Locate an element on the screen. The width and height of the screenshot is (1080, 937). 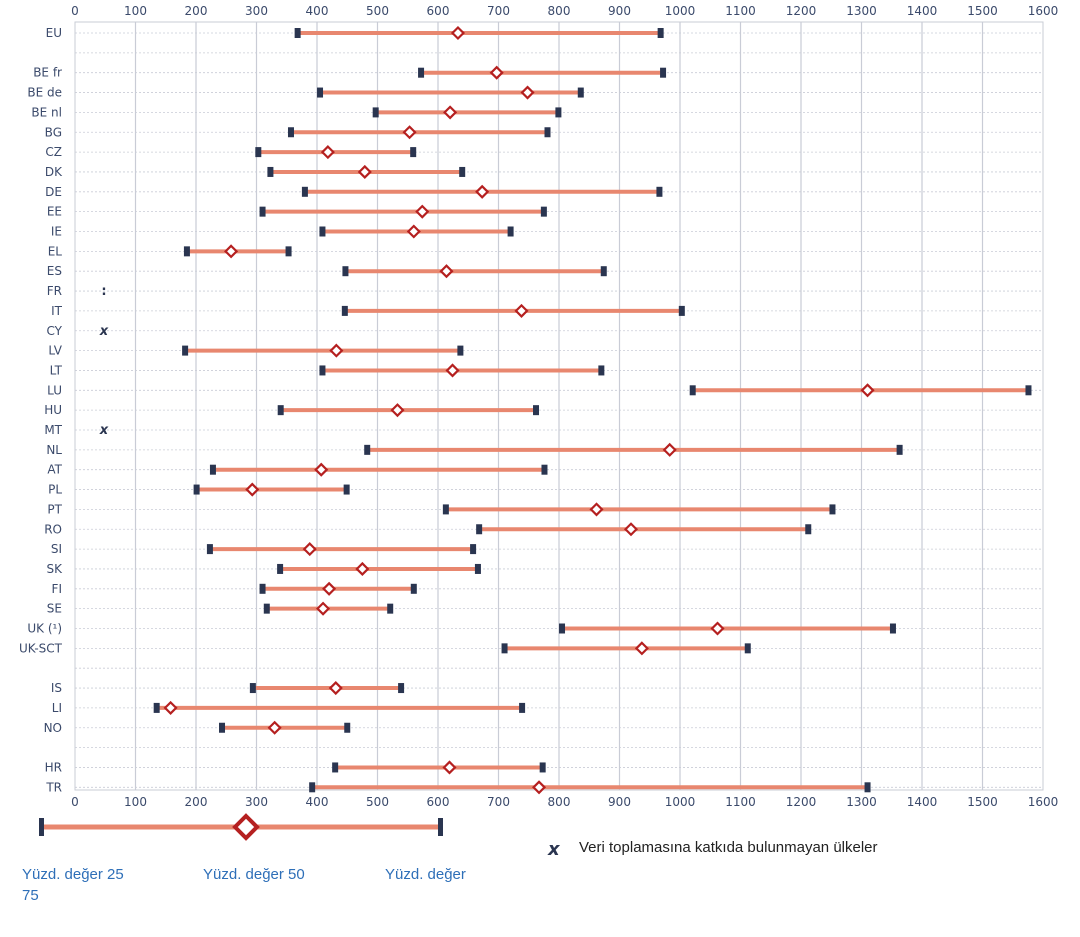
tick-label: 1500 is located at coordinates (982, 11).